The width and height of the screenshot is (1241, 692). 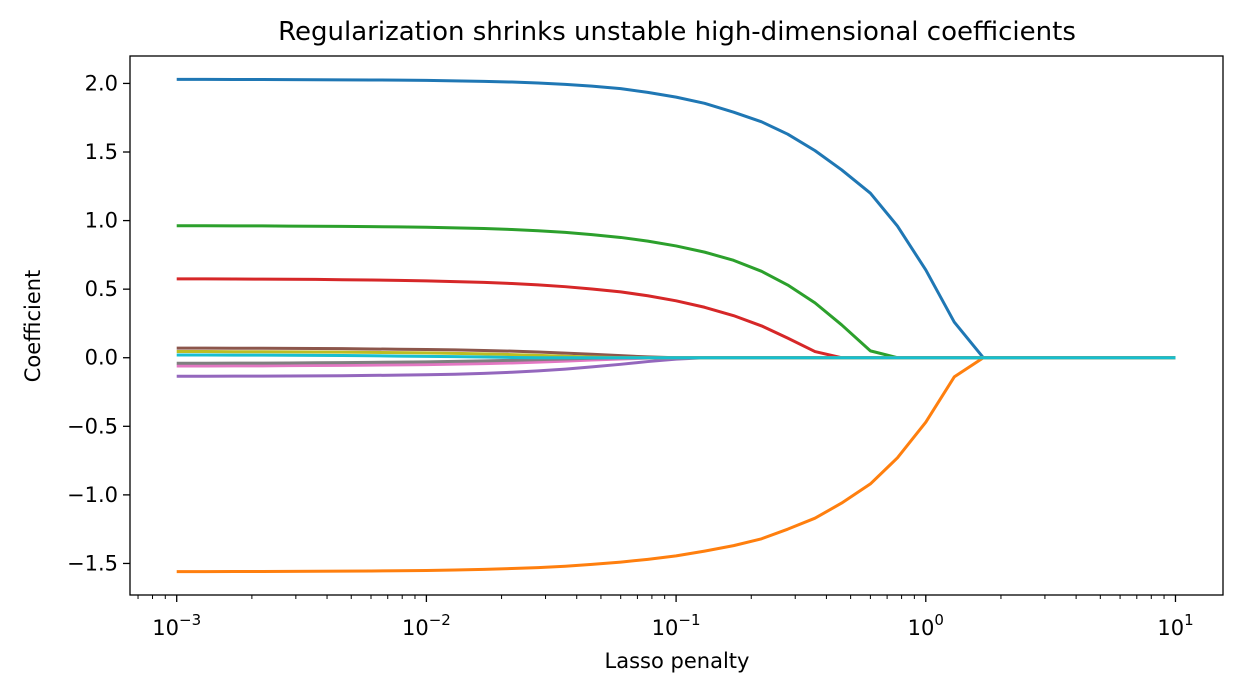 I want to click on x-tick-label-4: 10⁰, so click(x=926, y=625).